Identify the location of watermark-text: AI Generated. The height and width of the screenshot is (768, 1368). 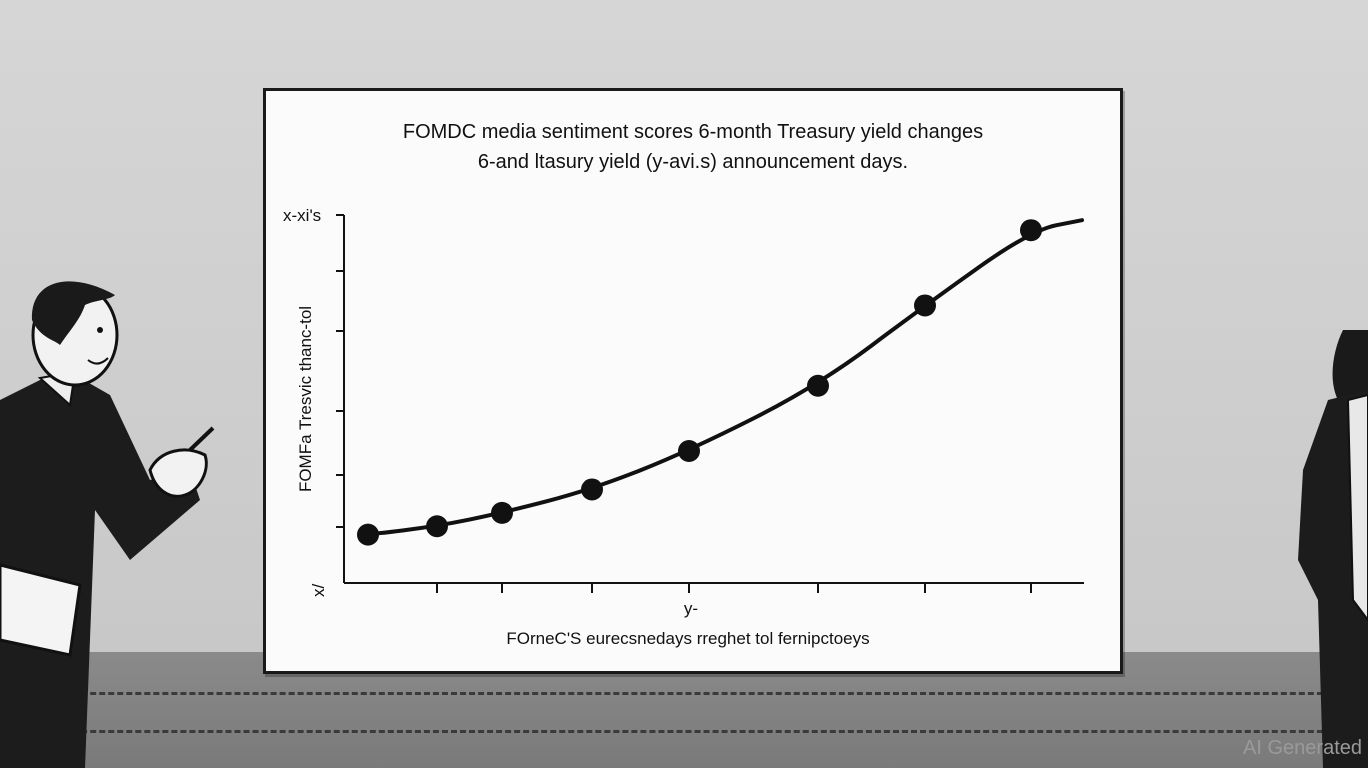
(1302, 748).